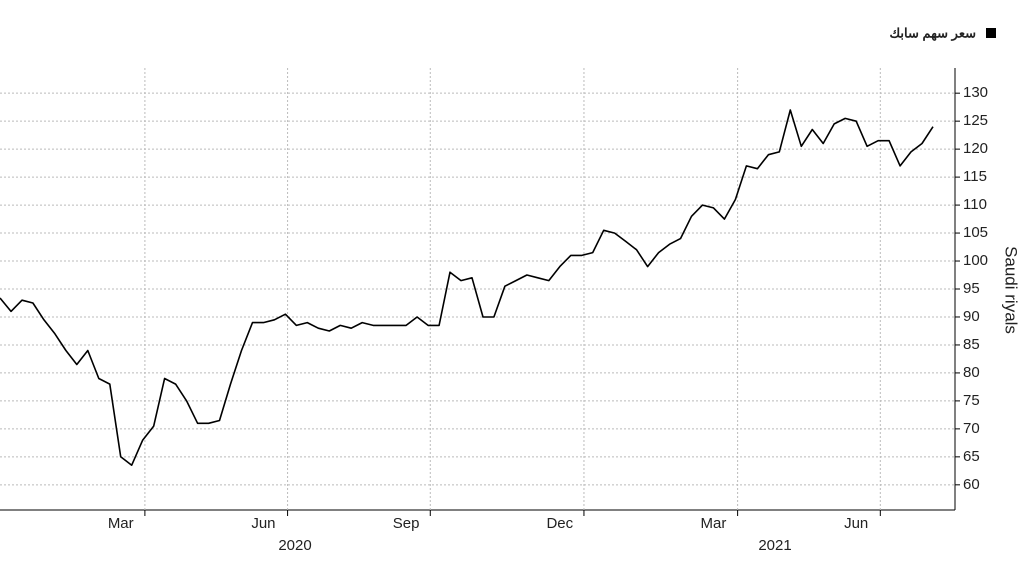 This screenshot has height=576, width=1024. I want to click on legend-swatch, so click(991, 33).